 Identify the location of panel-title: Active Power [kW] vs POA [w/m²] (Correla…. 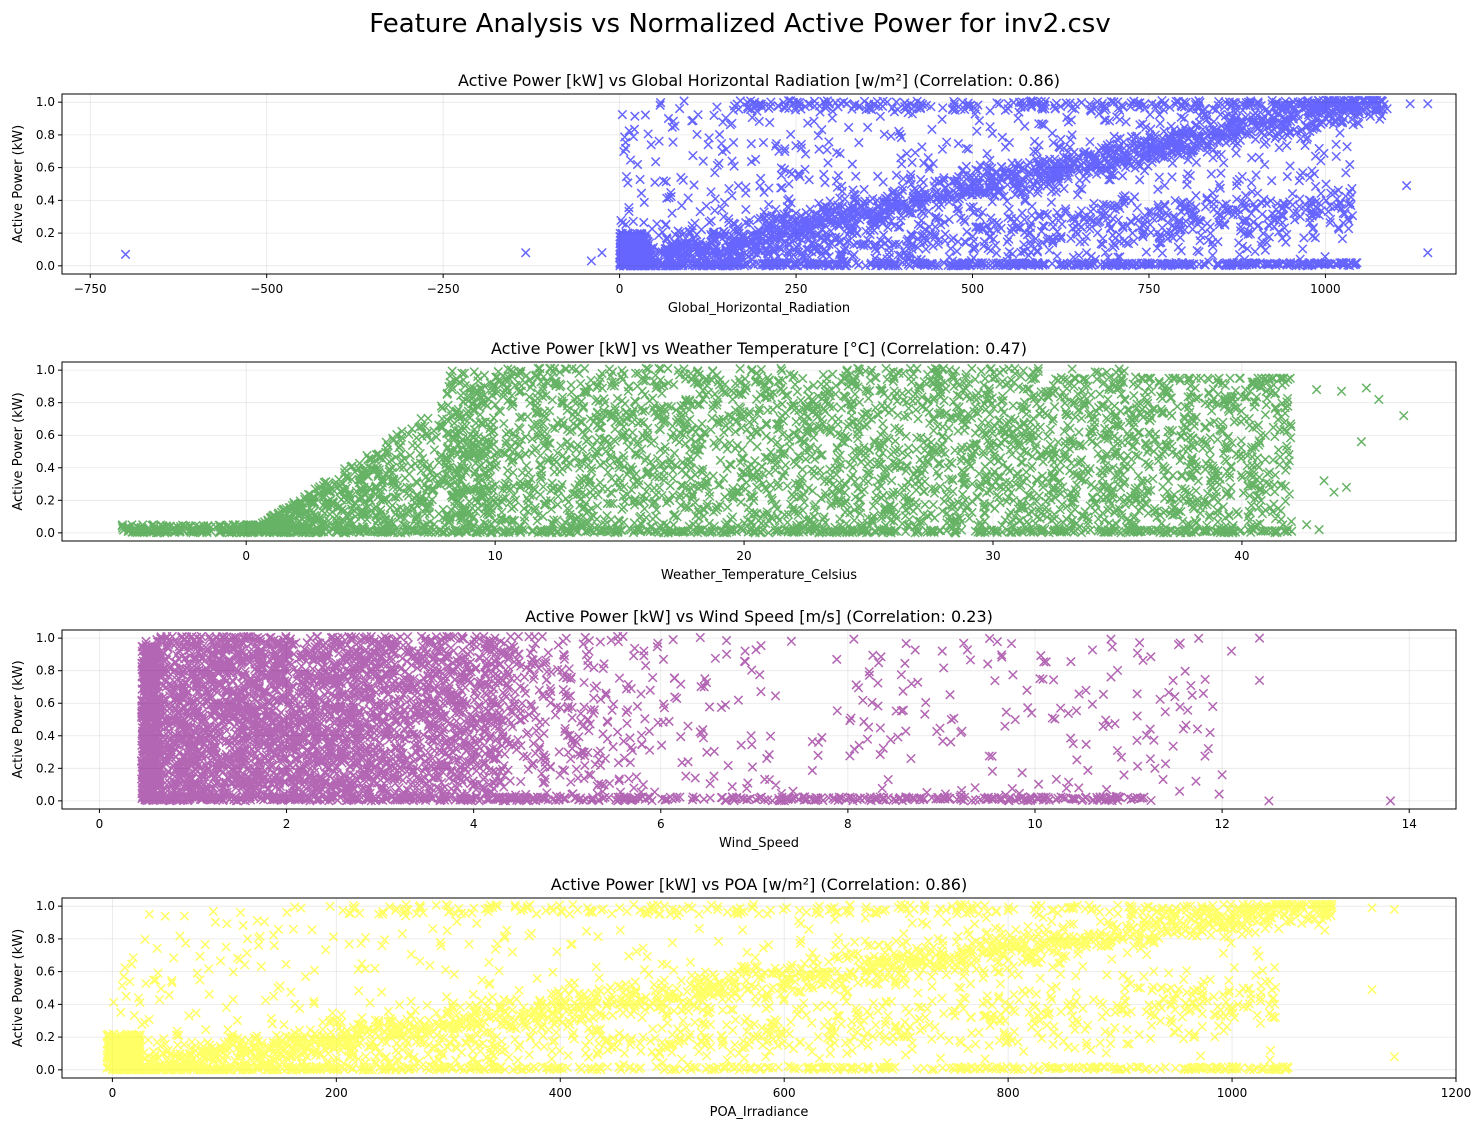
(759, 884).